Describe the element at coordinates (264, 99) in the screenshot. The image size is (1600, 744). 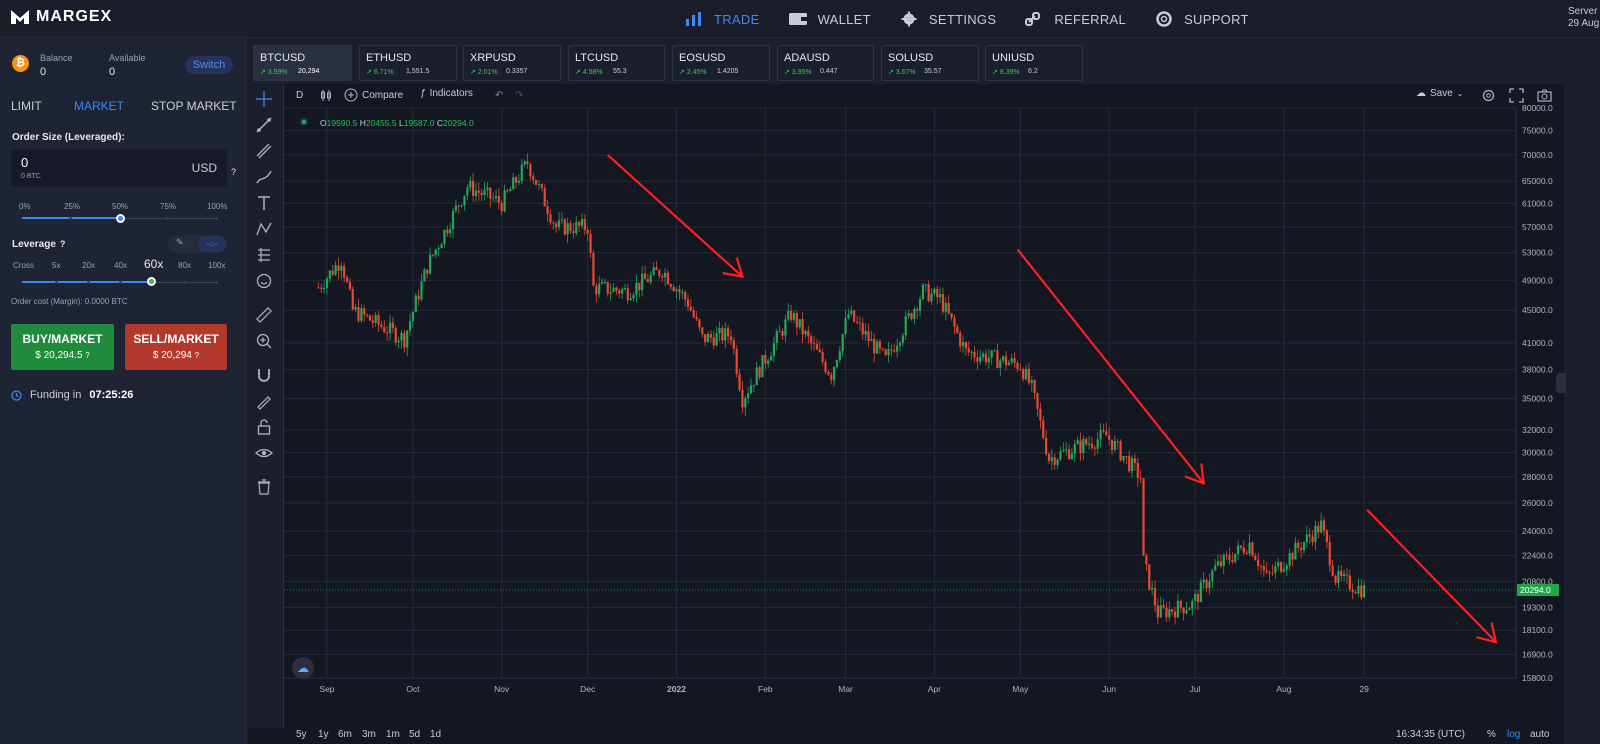
I see `crosshair-icon` at that location.